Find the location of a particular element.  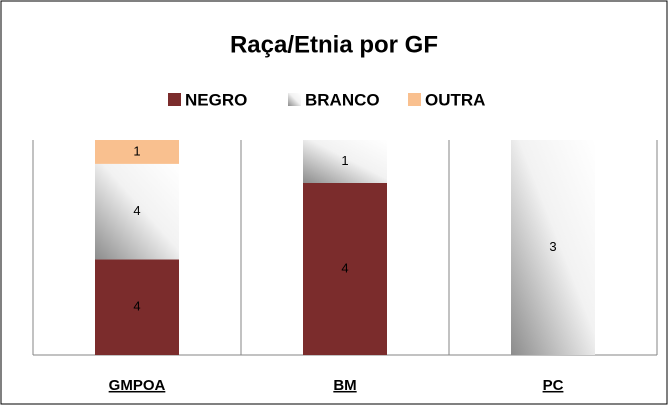

legend-label: NEGRO is located at coordinates (216, 99).